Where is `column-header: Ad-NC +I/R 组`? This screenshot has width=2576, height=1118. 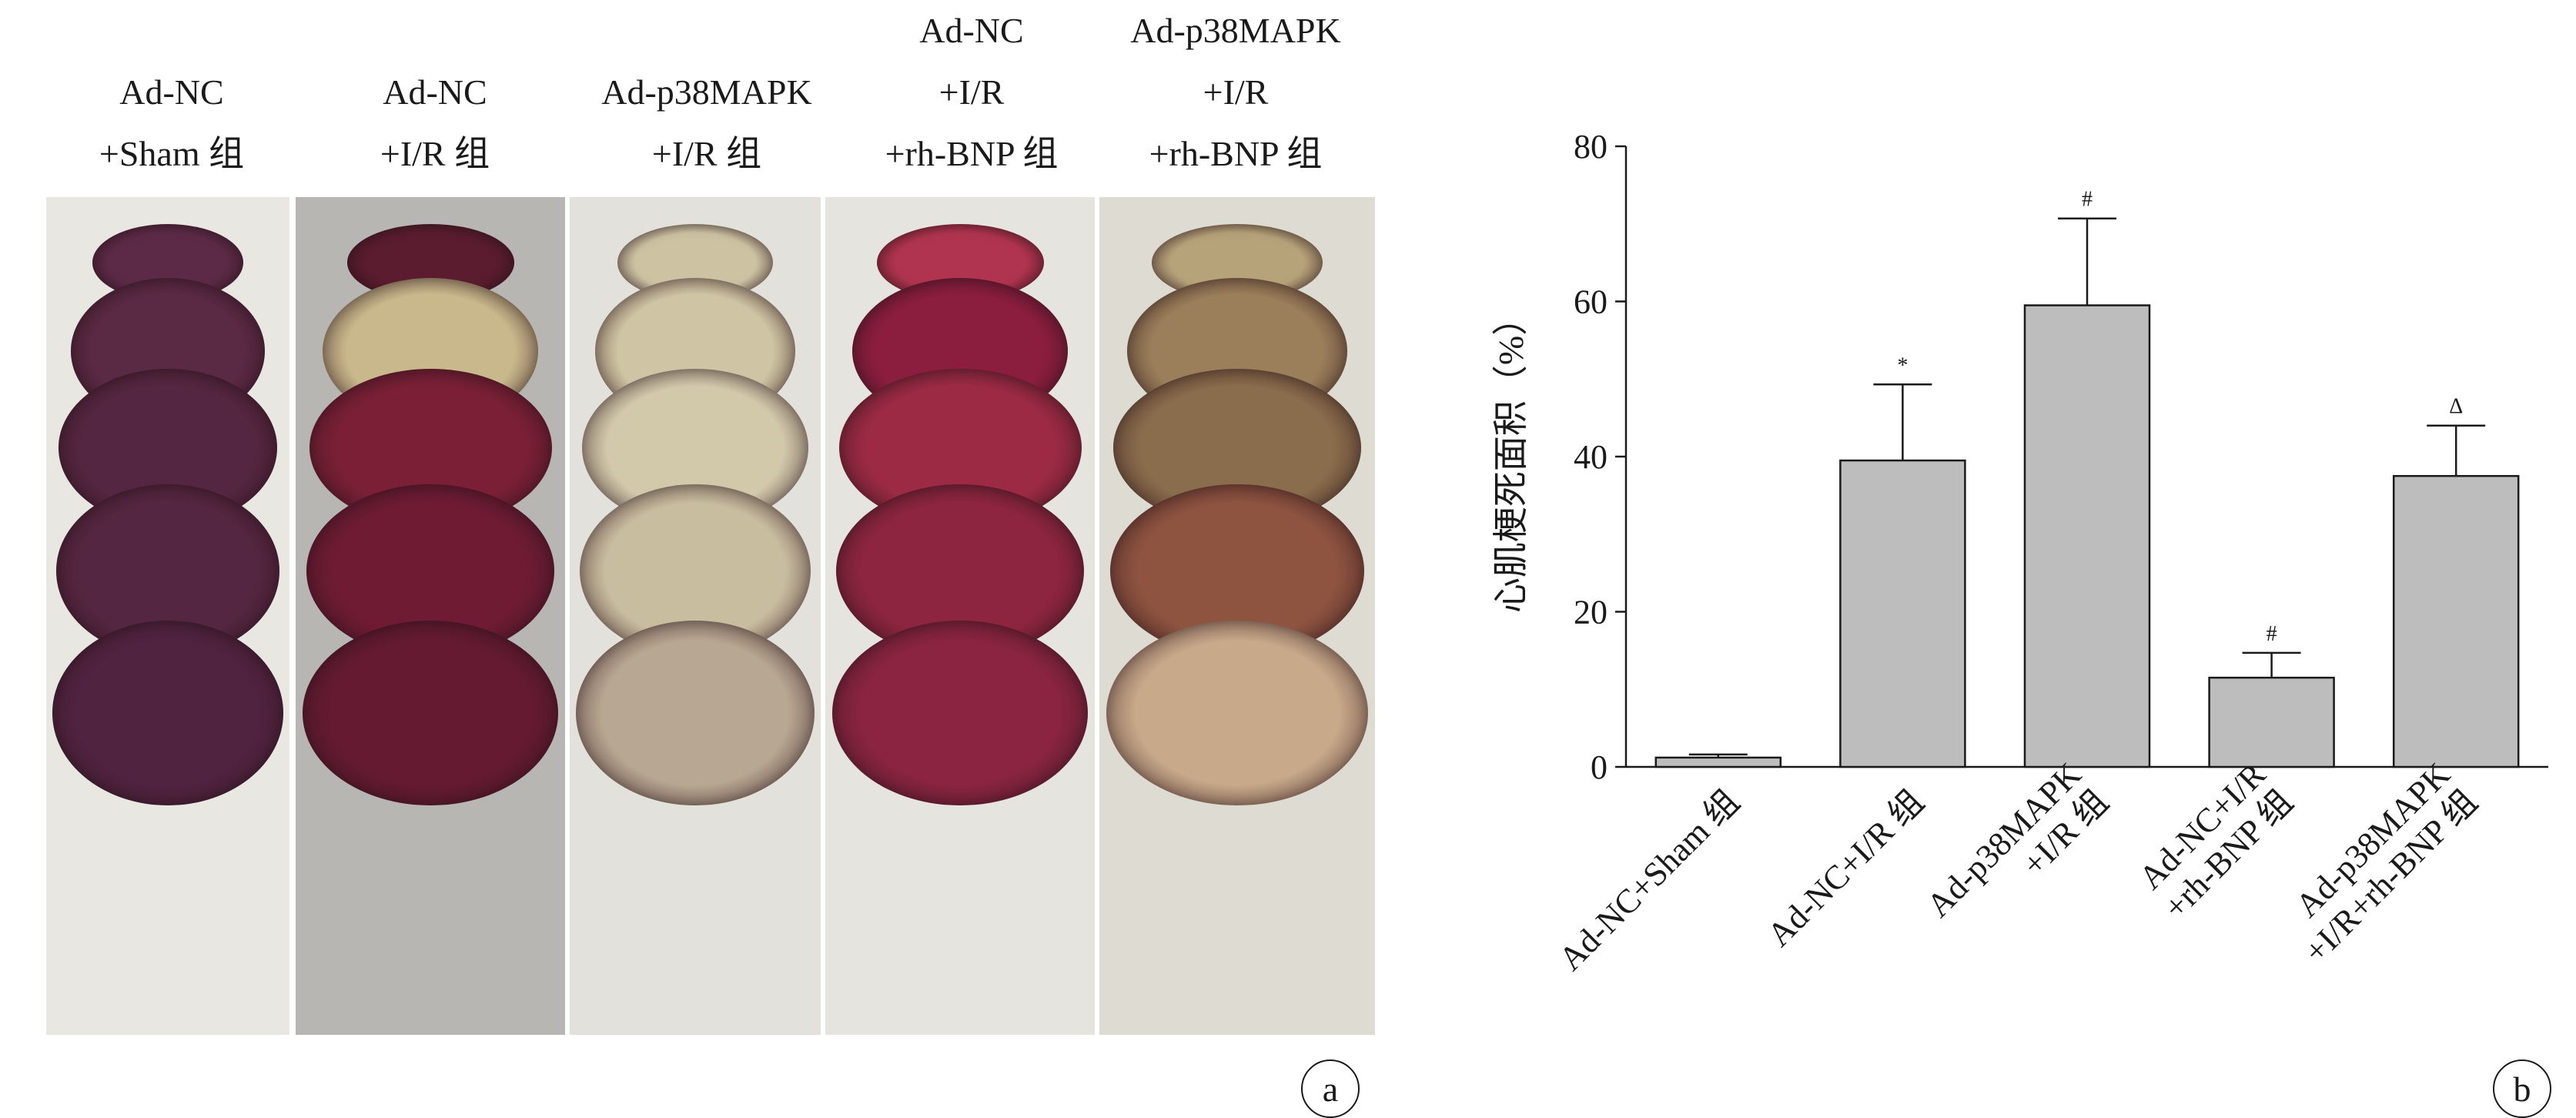 column-header: Ad-NC +I/R 组 is located at coordinates (435, 92).